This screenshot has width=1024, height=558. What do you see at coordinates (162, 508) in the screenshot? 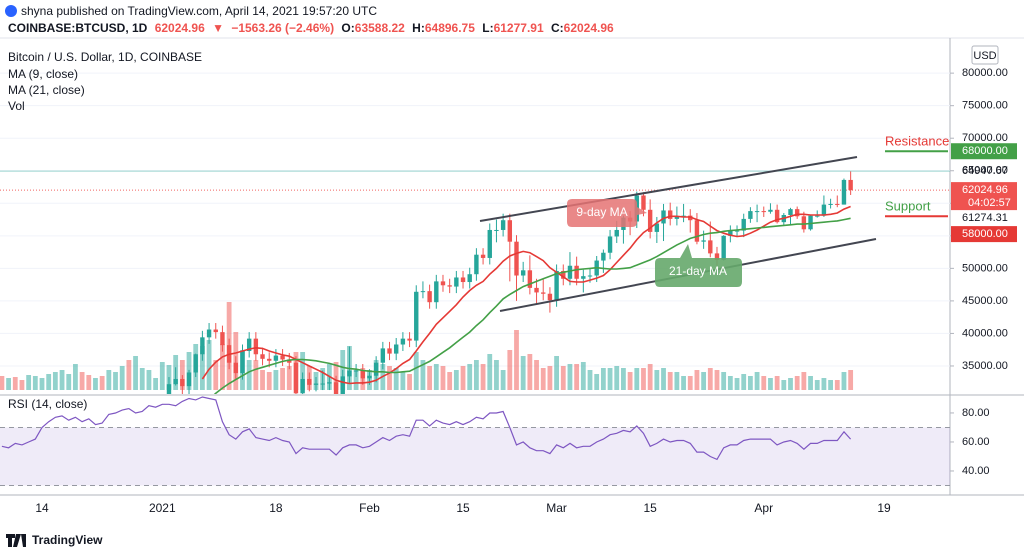
I see `x-tick-label: 2021` at bounding box center [162, 508].